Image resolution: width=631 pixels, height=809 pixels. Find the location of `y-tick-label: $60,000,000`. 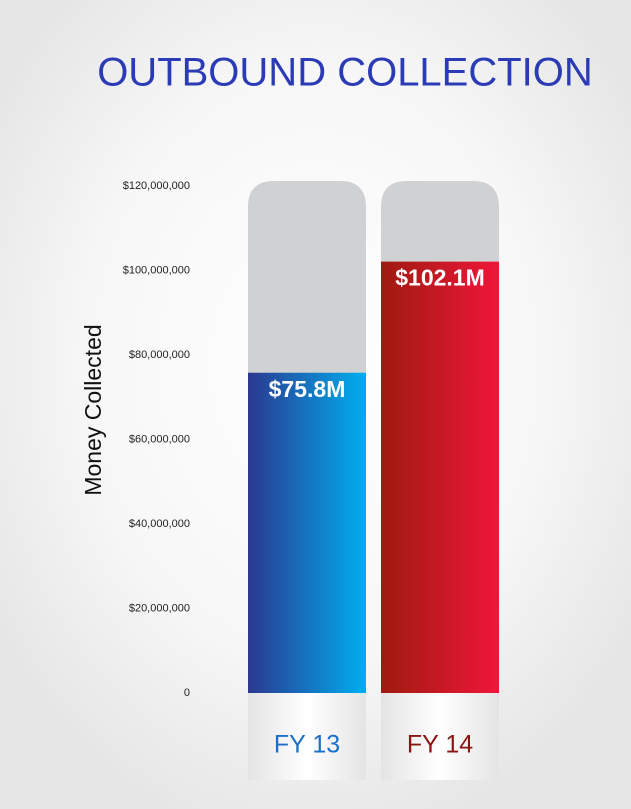

y-tick-label: $60,000,000 is located at coordinates (159, 439).